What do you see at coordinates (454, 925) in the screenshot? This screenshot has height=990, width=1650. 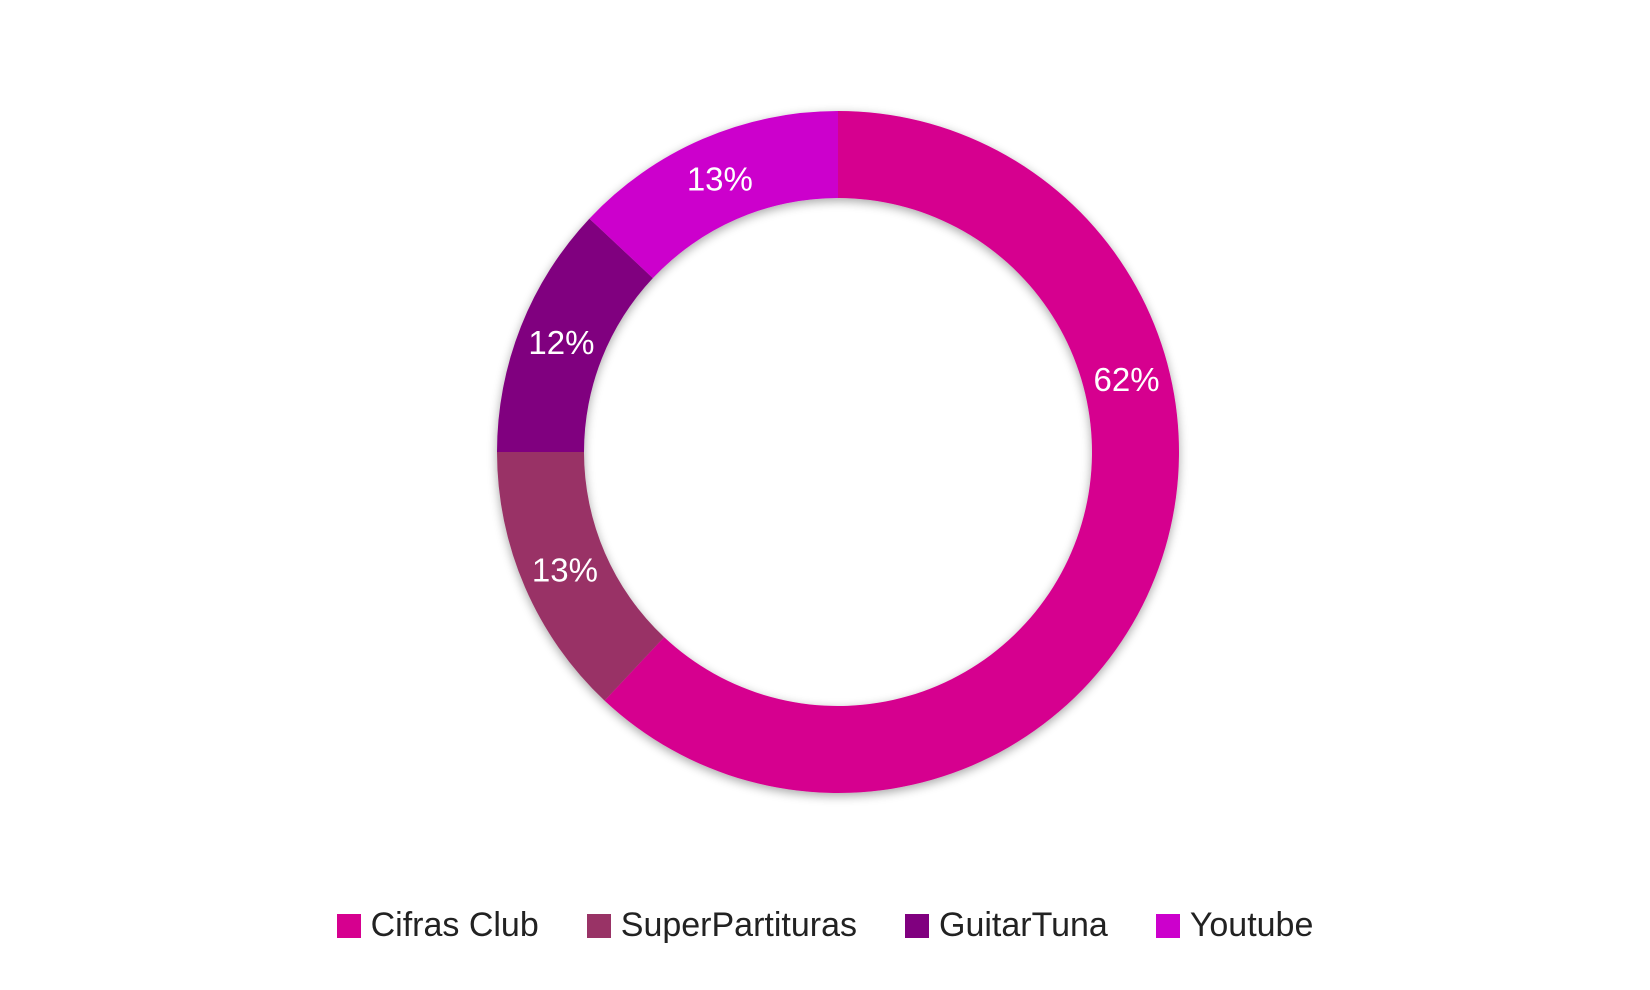 I see `legend-label: Cifras Club` at bounding box center [454, 925].